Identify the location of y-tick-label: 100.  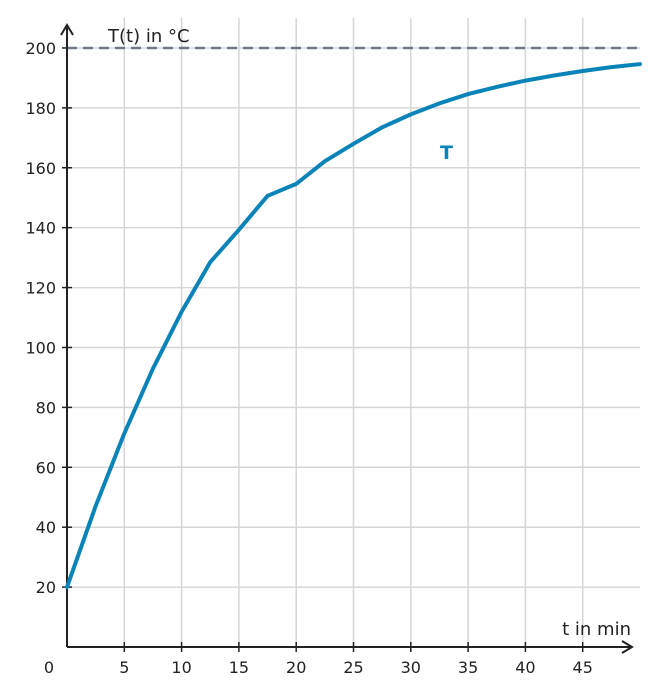
(40, 347).